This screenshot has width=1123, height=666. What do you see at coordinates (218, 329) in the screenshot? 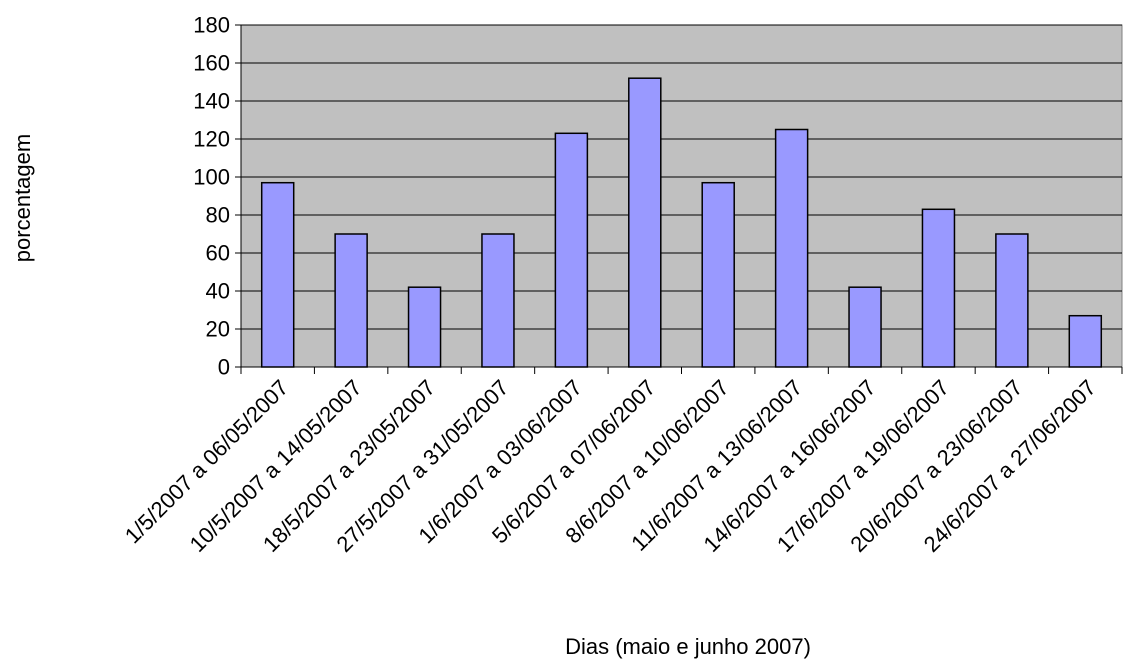
I see `y-tick-label: 20` at bounding box center [218, 329].